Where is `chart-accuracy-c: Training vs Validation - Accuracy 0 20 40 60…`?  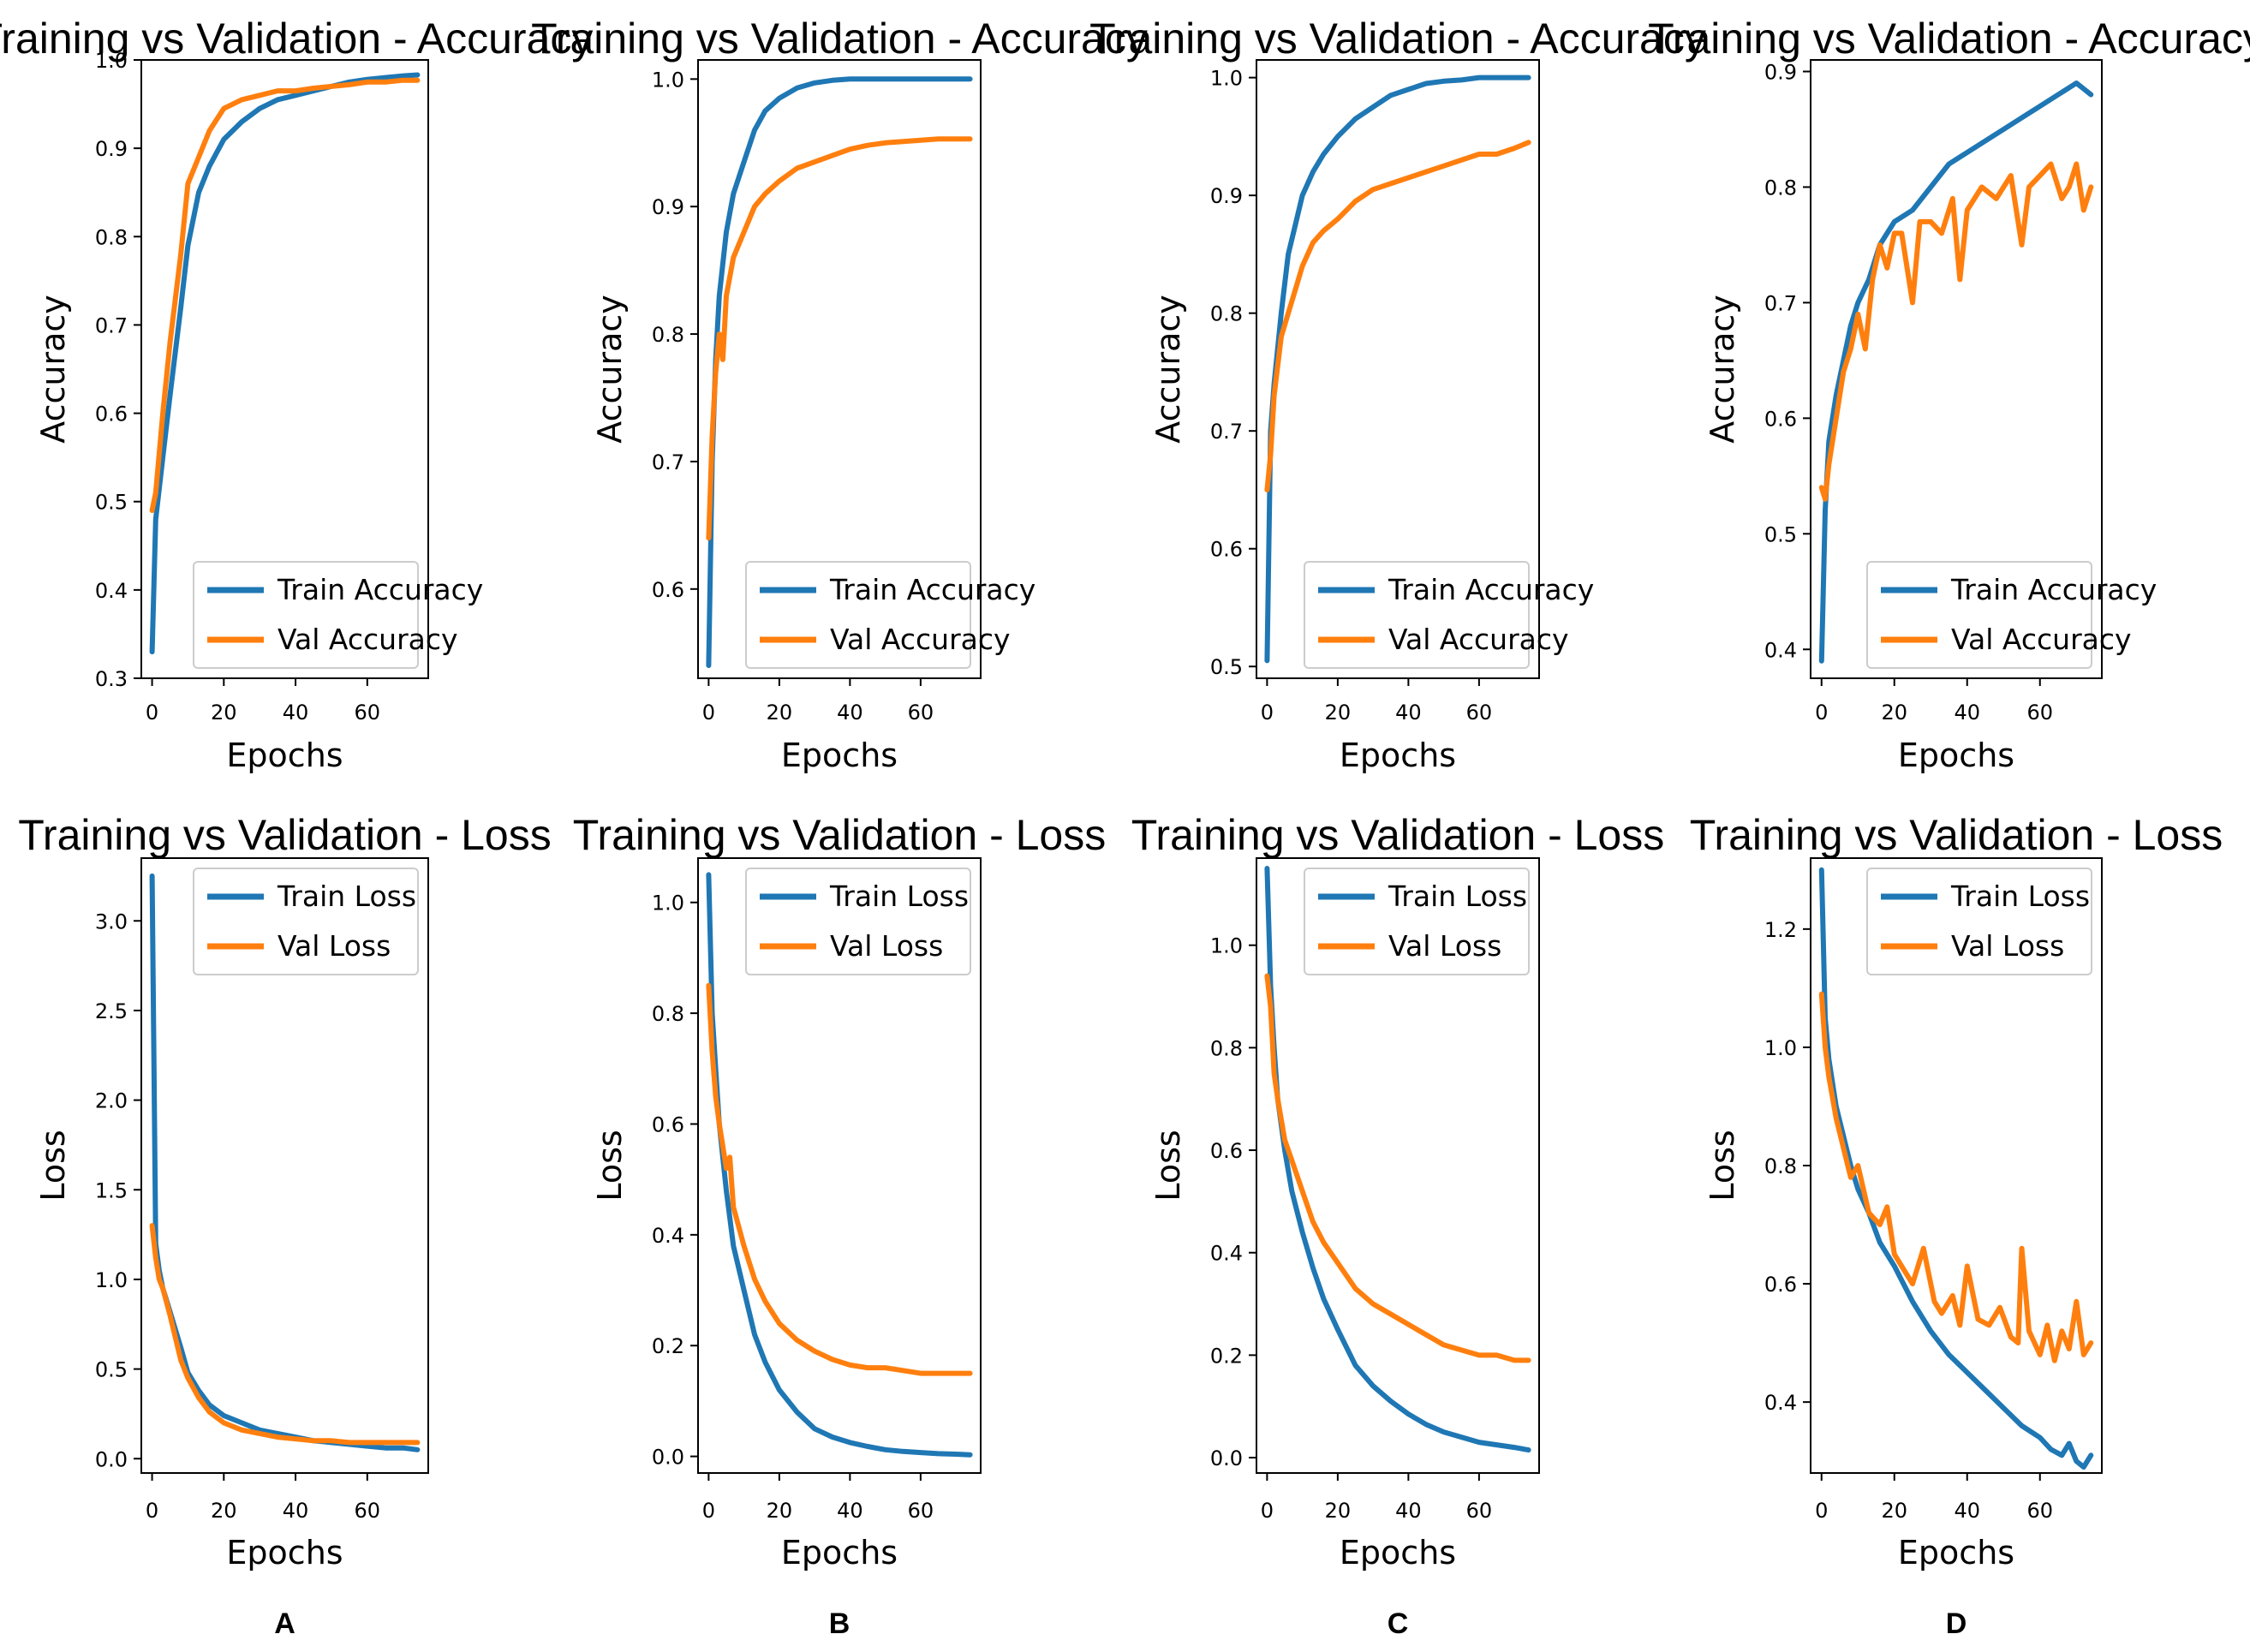 chart-accuracy-c: Training vs Validation - Accuracy 0 20 40 60… is located at coordinates (1397, 394).